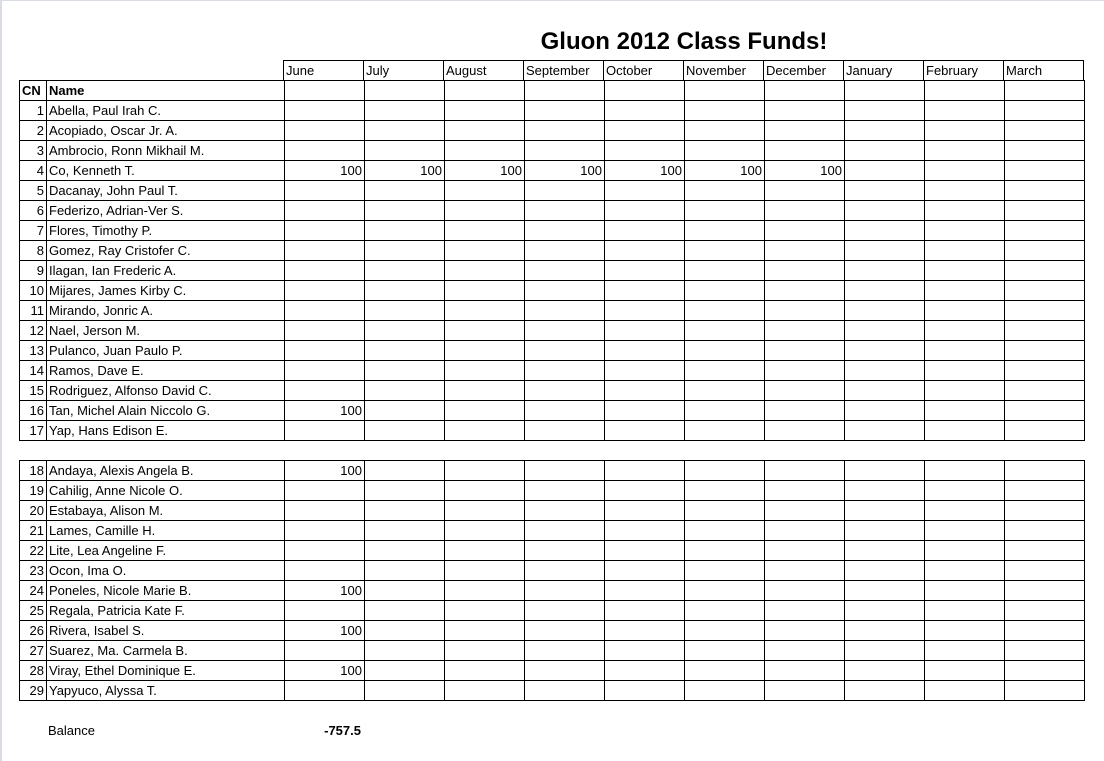 The height and width of the screenshot is (761, 1104). Describe the element at coordinates (963, 70) in the screenshot. I see `month-header-february: February` at that location.